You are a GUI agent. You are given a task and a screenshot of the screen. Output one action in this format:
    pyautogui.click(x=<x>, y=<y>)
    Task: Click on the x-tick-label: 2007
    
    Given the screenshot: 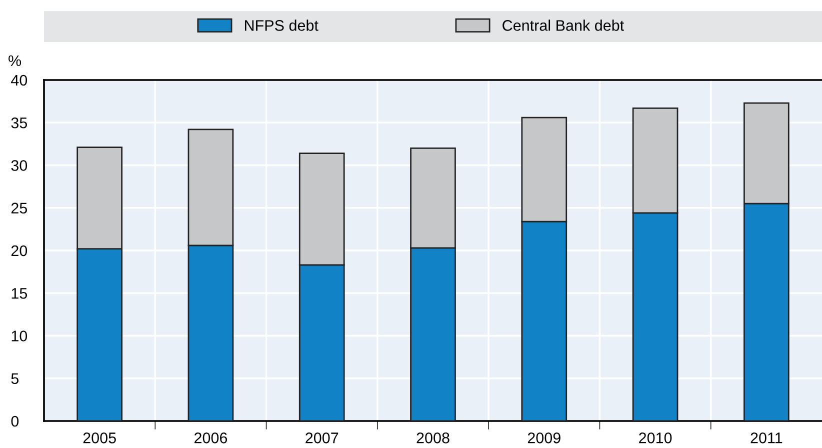 What is the action you would take?
    pyautogui.click(x=322, y=438)
    